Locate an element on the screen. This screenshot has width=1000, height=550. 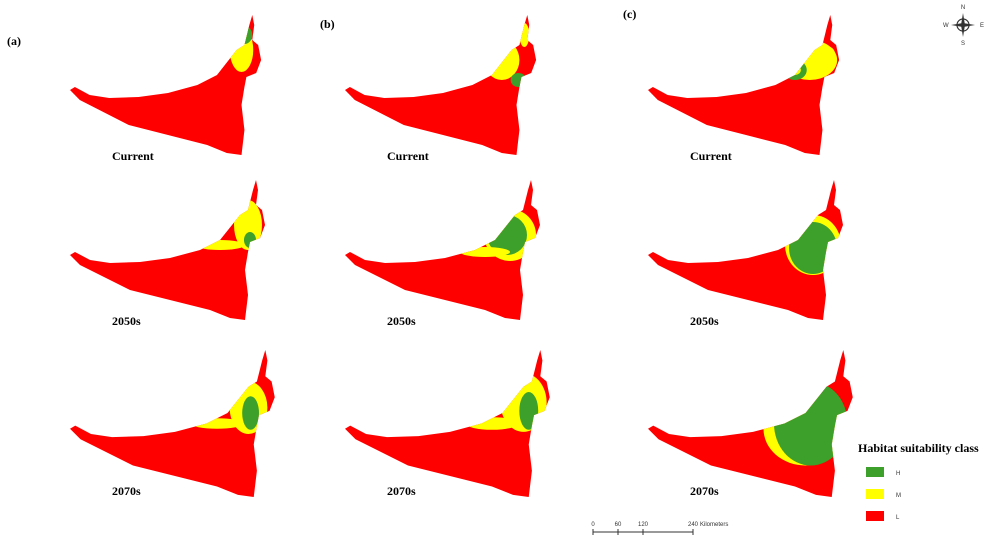
legend-label: H is located at coordinates (898, 474).